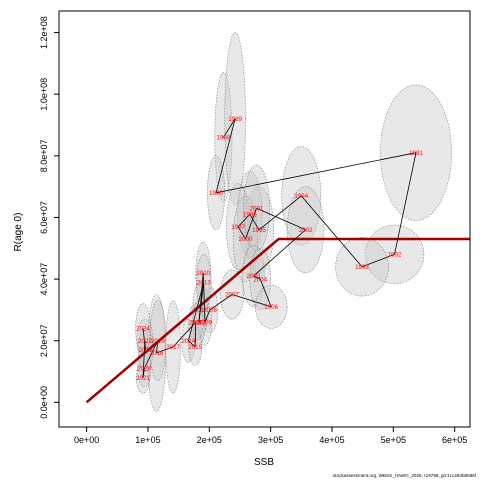 This screenshot has width=480, height=480. I want to click on year-label-1988: 1988, so click(224, 138).